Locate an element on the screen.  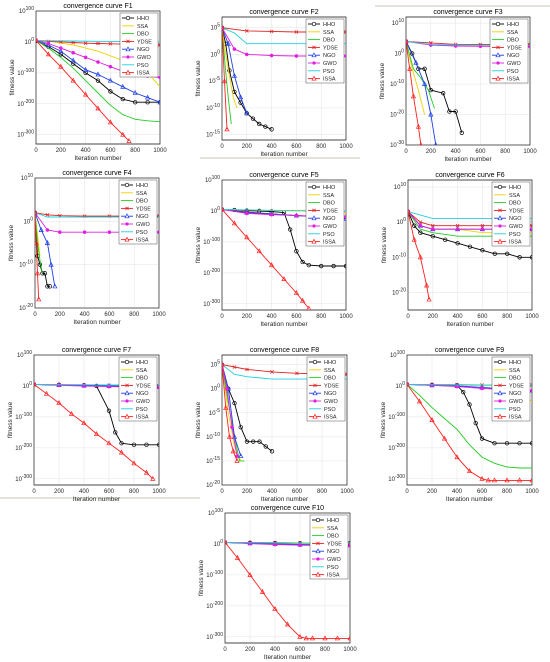
series-line-issa is located at coordinates (287, 590).